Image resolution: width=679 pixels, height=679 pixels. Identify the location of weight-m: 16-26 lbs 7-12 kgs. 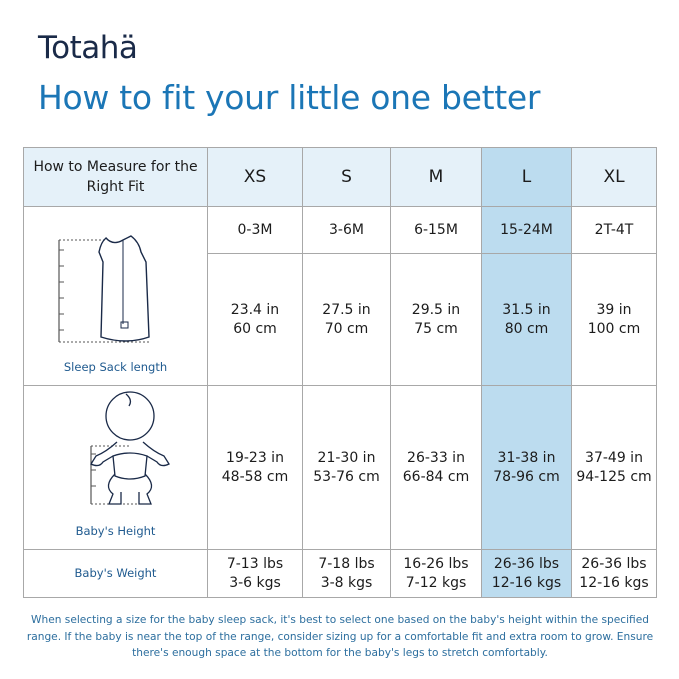
(436, 573).